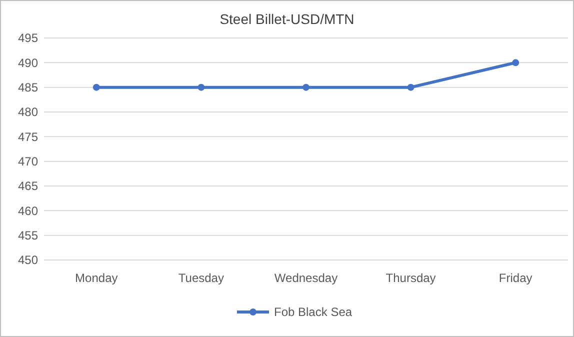  Describe the element at coordinates (313, 312) in the screenshot. I see `legend-label: Fob Black Sea` at that location.